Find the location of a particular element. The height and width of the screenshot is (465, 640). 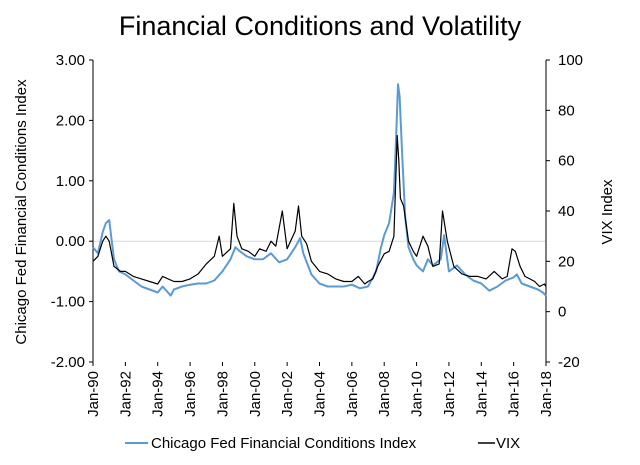

legend-label-vix: VIX is located at coordinates (508, 443).